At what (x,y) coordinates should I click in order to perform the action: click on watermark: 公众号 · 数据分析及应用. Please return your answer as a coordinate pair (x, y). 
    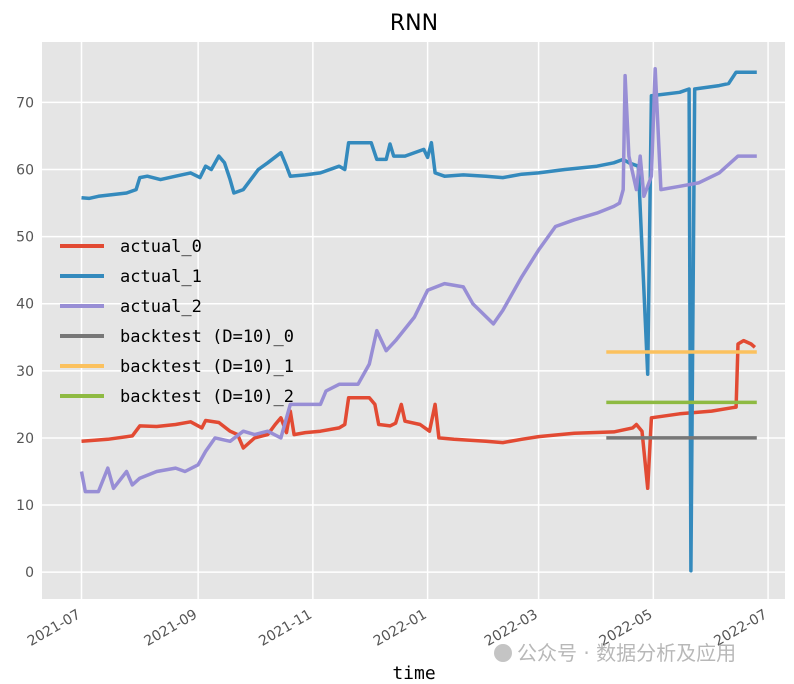
    Looking at the image, I should click on (615, 653).